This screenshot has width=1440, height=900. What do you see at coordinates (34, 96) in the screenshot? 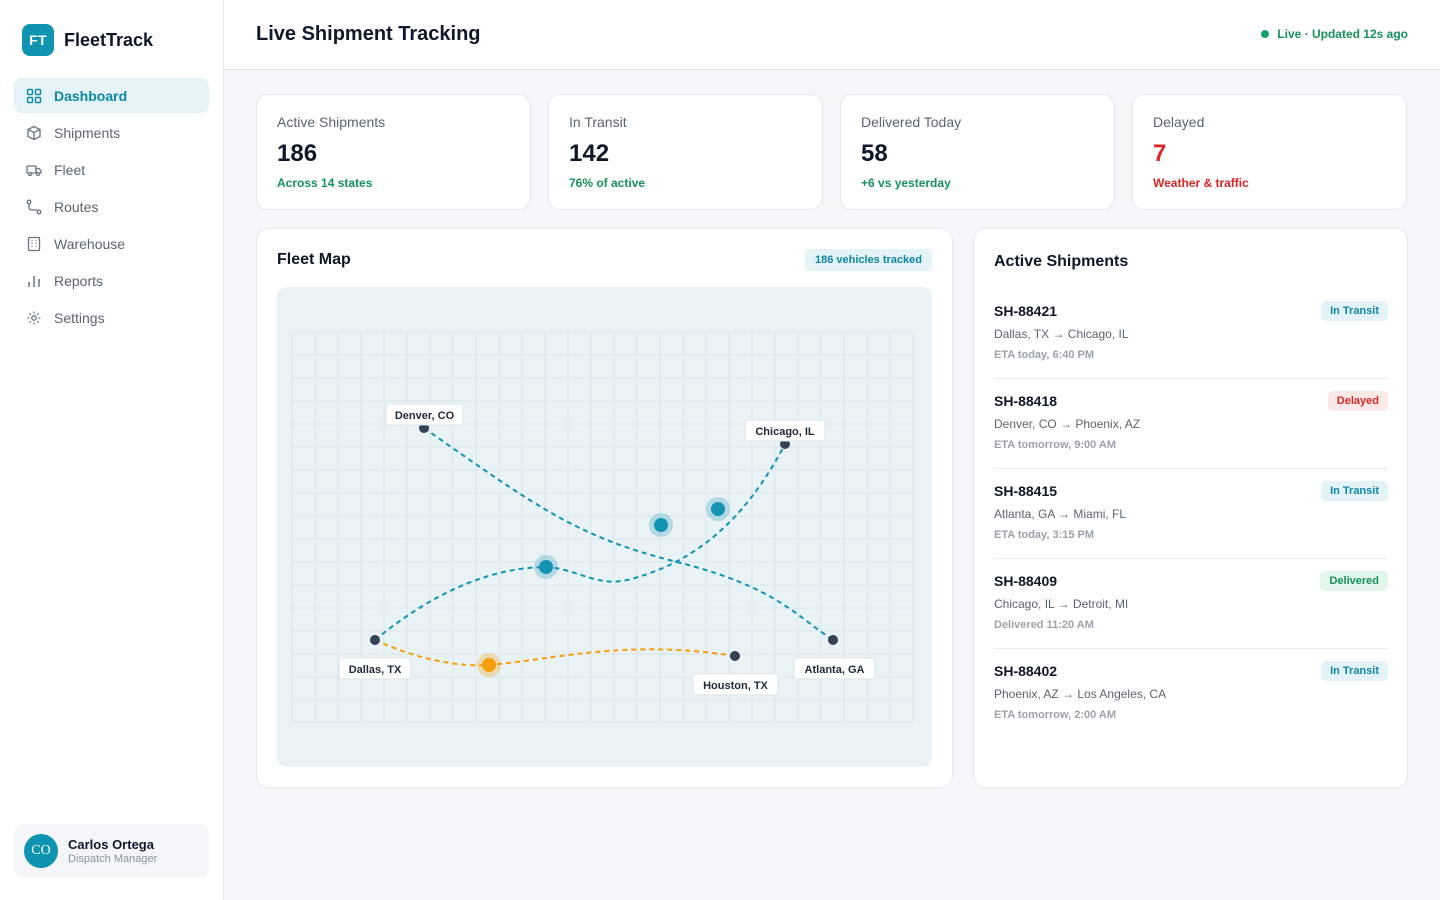
I see `grid-icon` at bounding box center [34, 96].